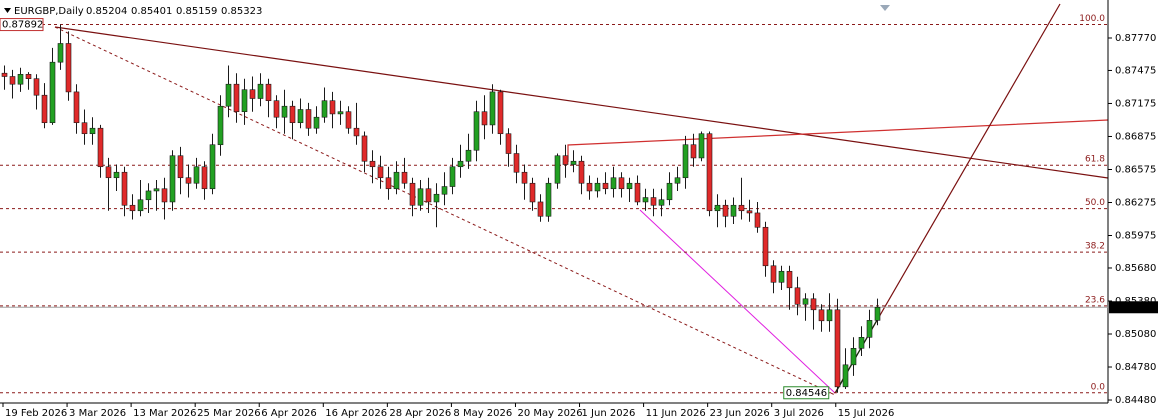 Image resolution: width=1158 pixels, height=419 pixels. I want to click on fib-label: 61.8, so click(1095, 160).